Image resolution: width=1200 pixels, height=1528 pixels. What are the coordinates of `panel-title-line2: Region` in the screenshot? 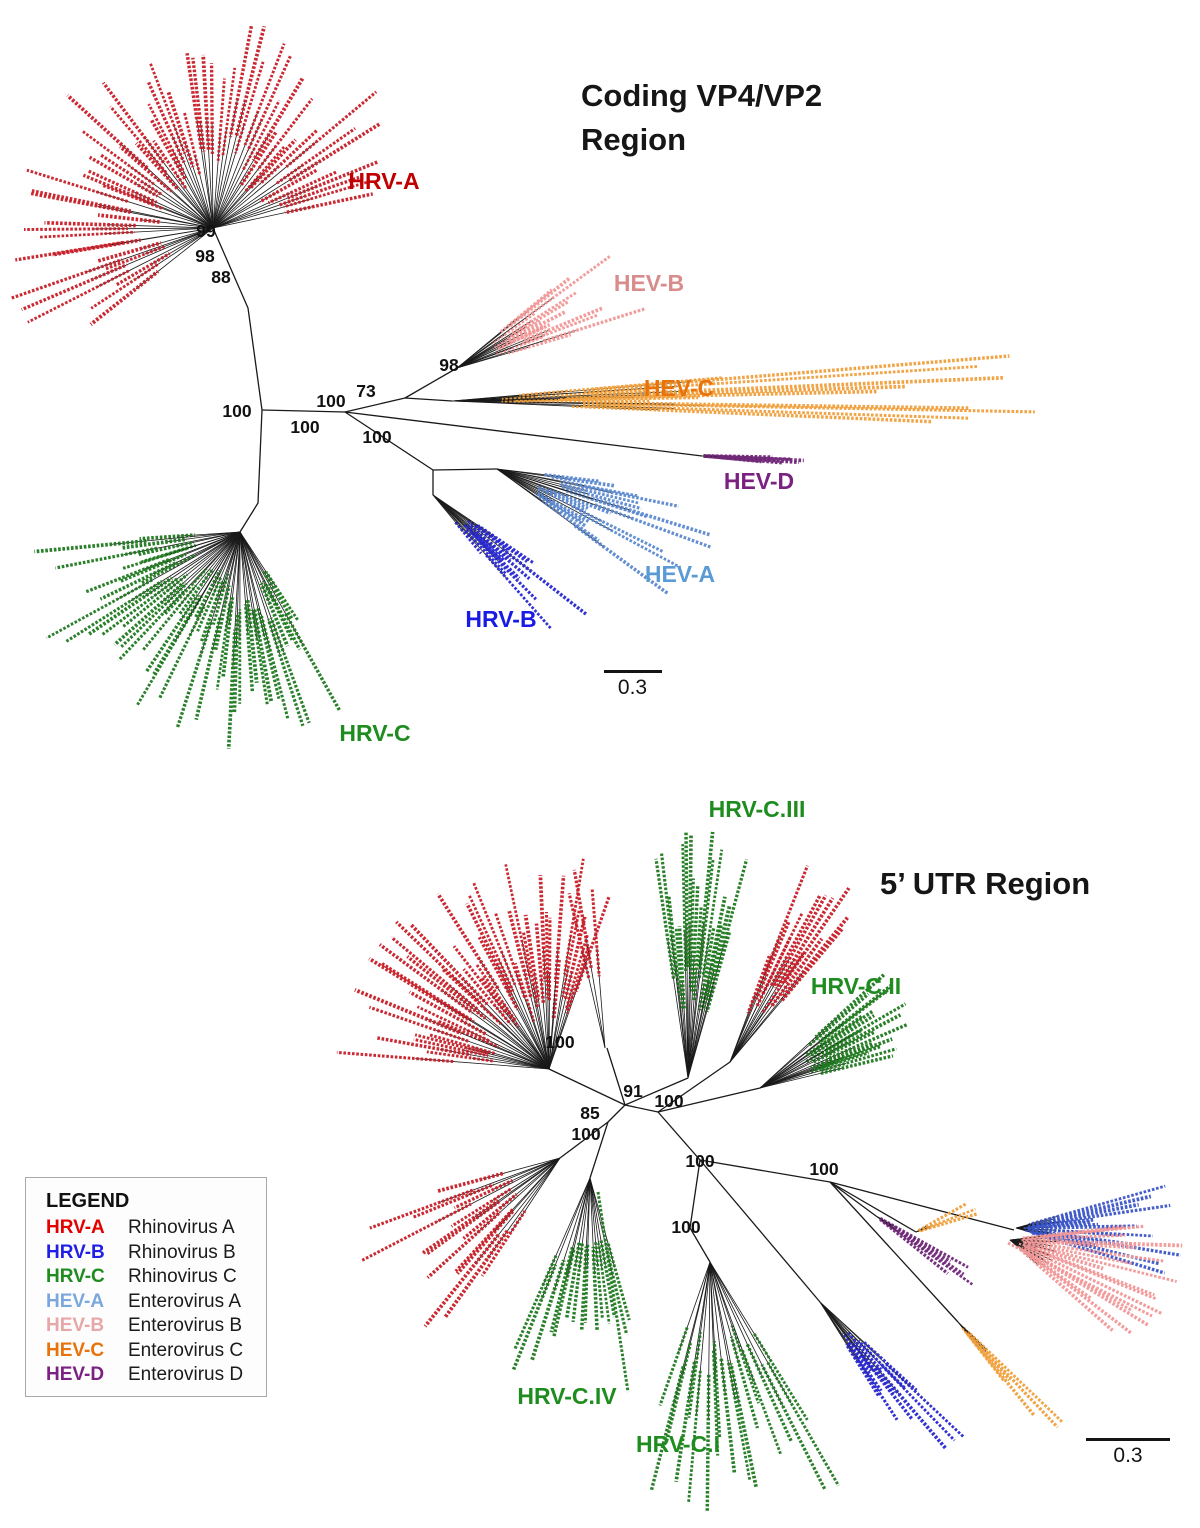 It's located at (634, 140).